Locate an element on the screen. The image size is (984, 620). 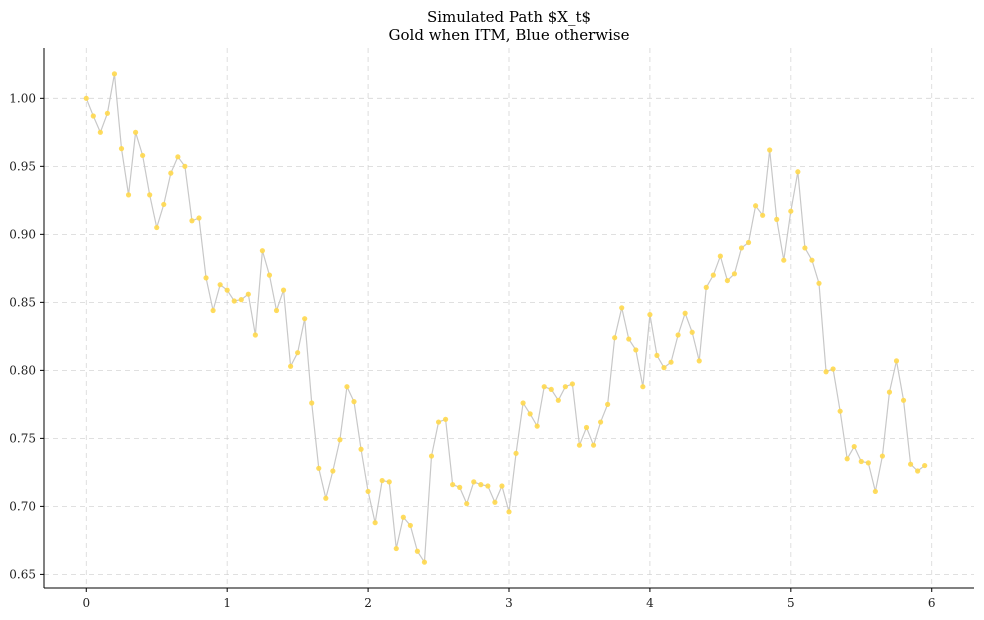
chart-subtitle: Gold when ITM, Blue otherwise is located at coordinates (509, 35).